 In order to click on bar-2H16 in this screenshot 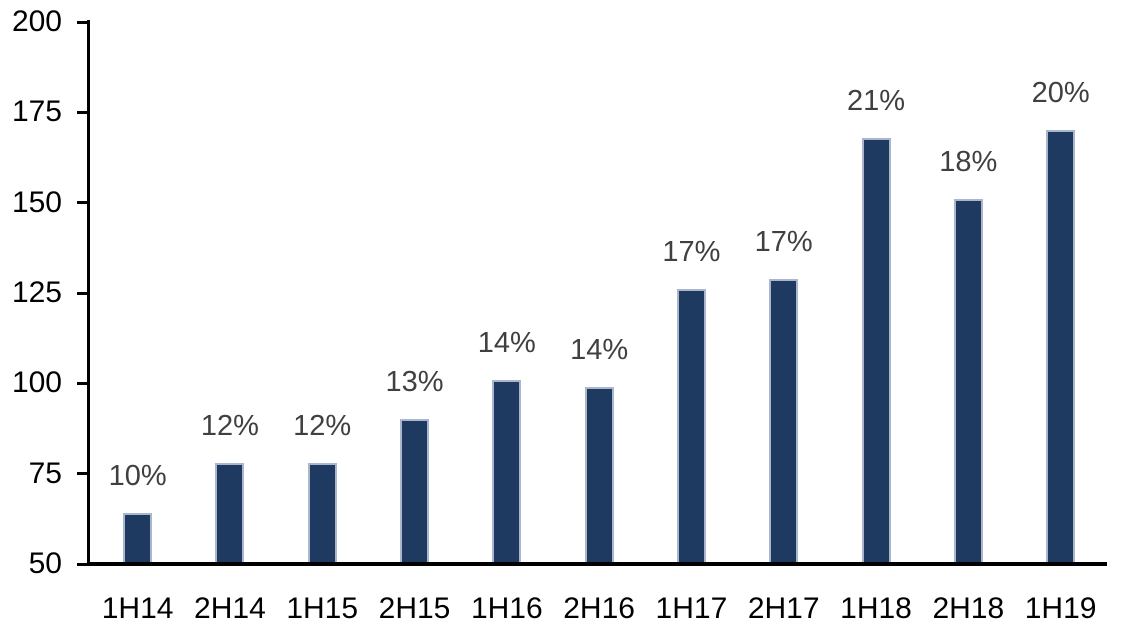, I will do `click(599, 475)`.